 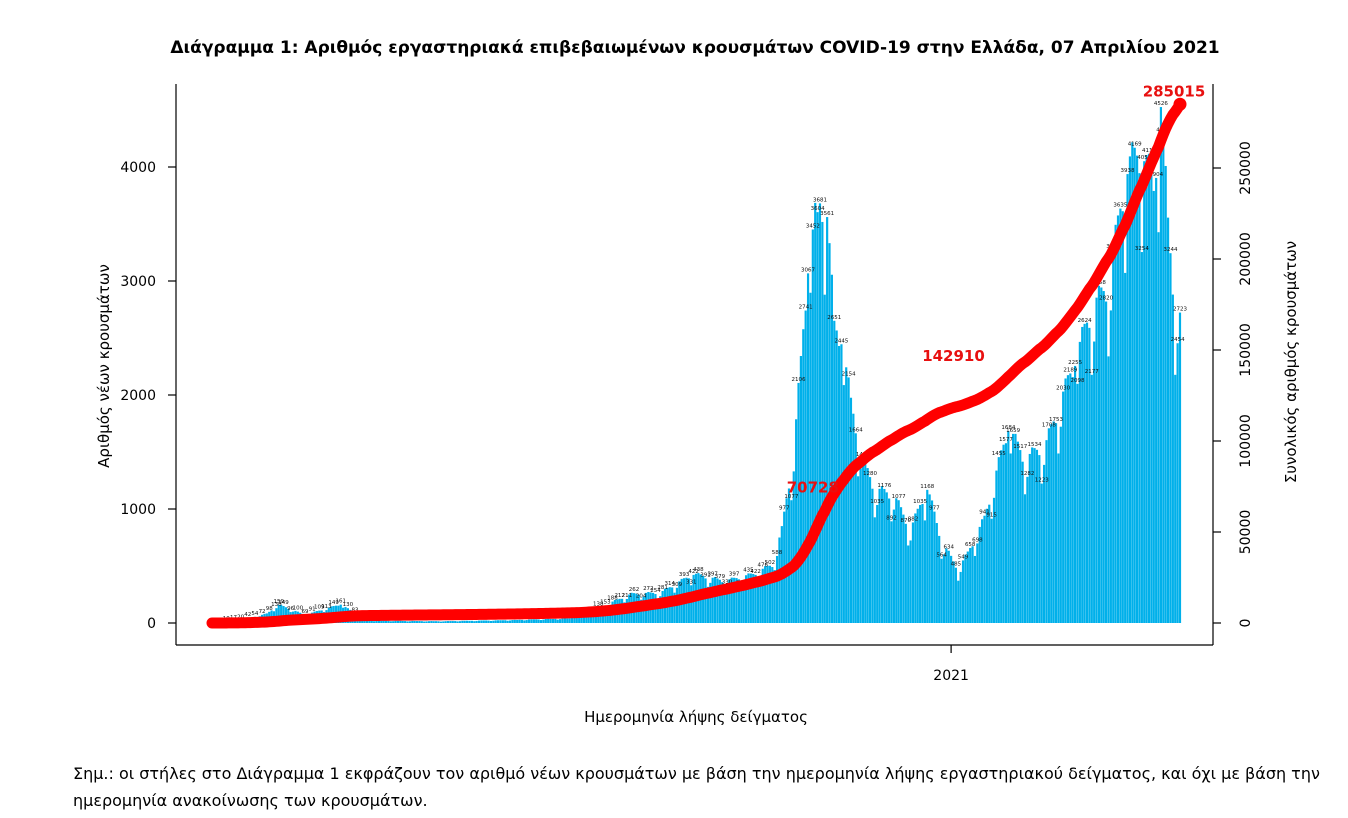 What do you see at coordinates (598, 604) in the screenshot?
I see `bar-label: 138` at bounding box center [598, 604].